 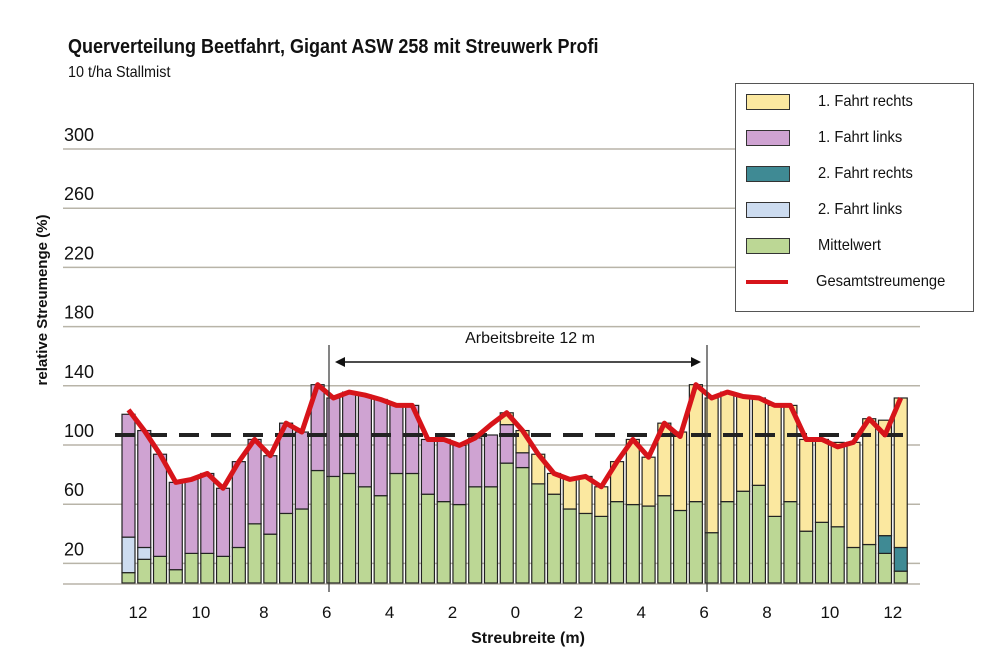 I want to click on x-tick-label: 8, so click(x=766, y=612).